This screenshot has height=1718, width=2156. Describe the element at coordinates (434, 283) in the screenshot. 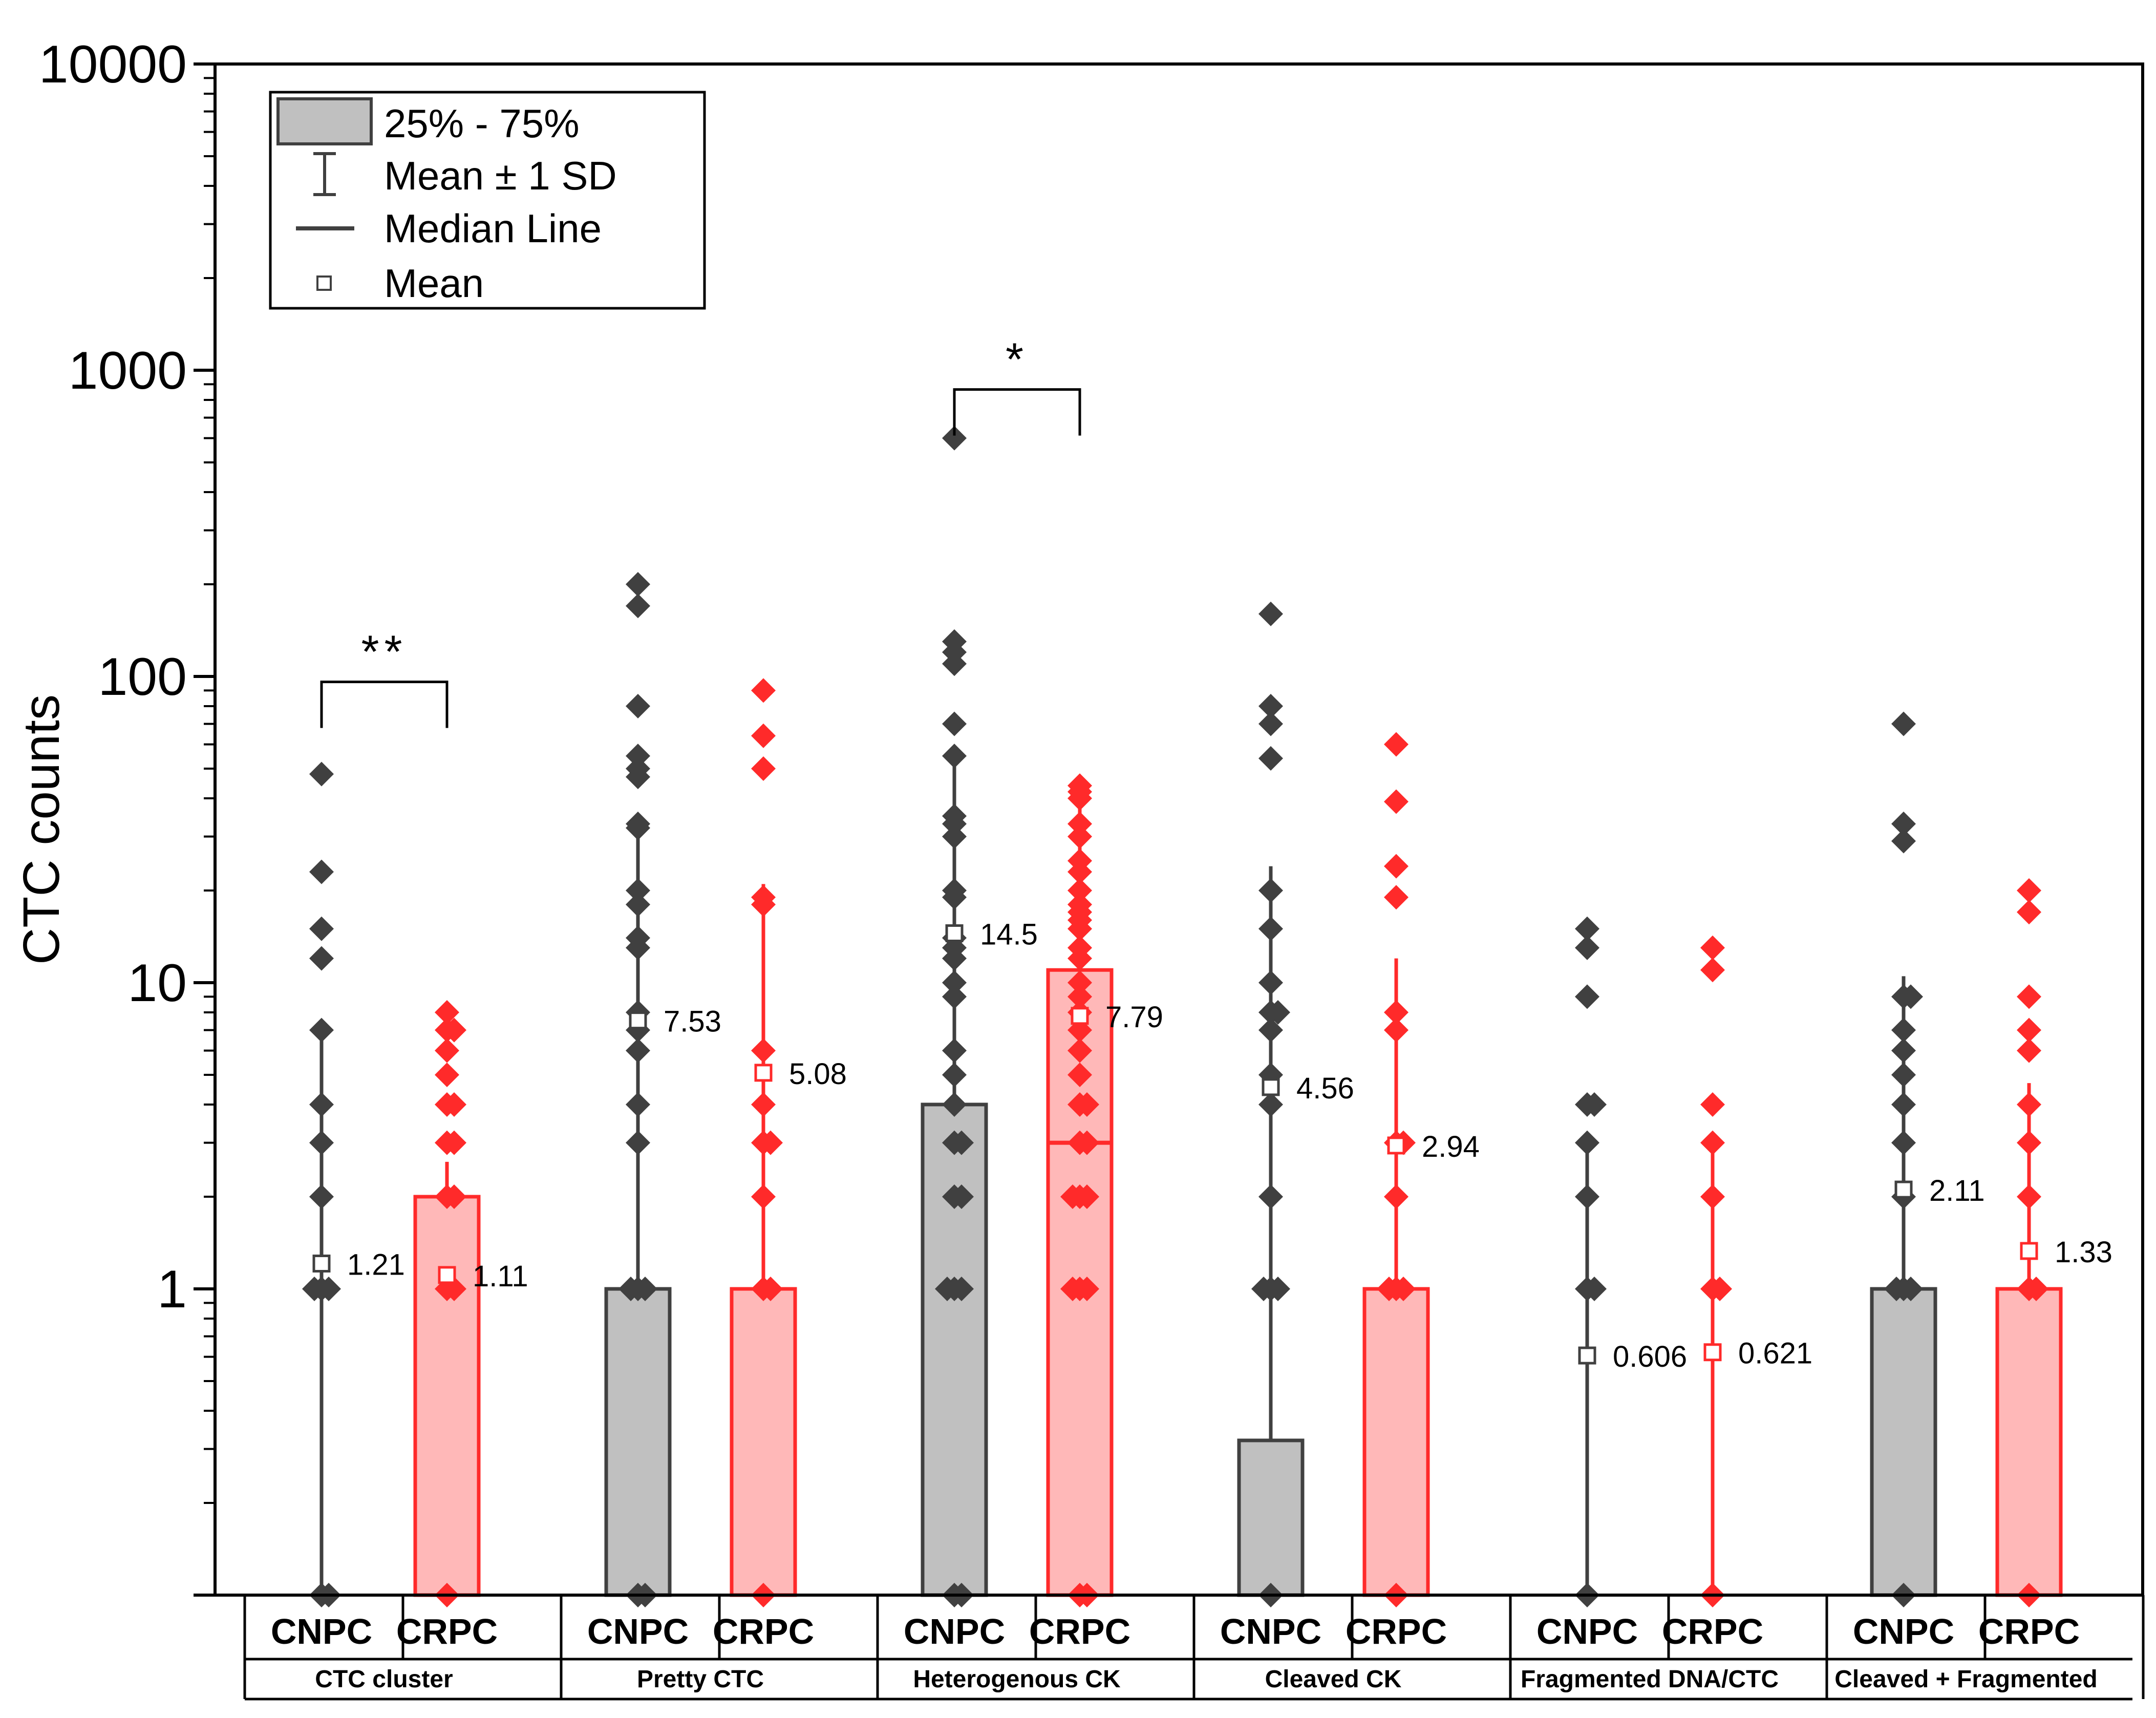

I see `legend-label-mean: Mean` at that location.